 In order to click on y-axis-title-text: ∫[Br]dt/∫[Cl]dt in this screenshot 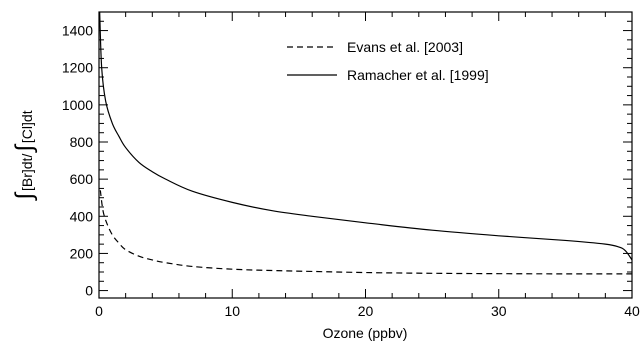, I will do `click(24, 155)`.